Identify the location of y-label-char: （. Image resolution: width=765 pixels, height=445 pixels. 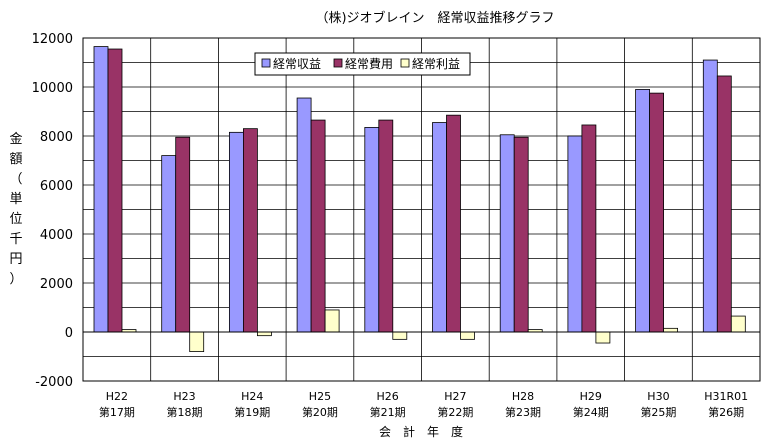
(15, 179).